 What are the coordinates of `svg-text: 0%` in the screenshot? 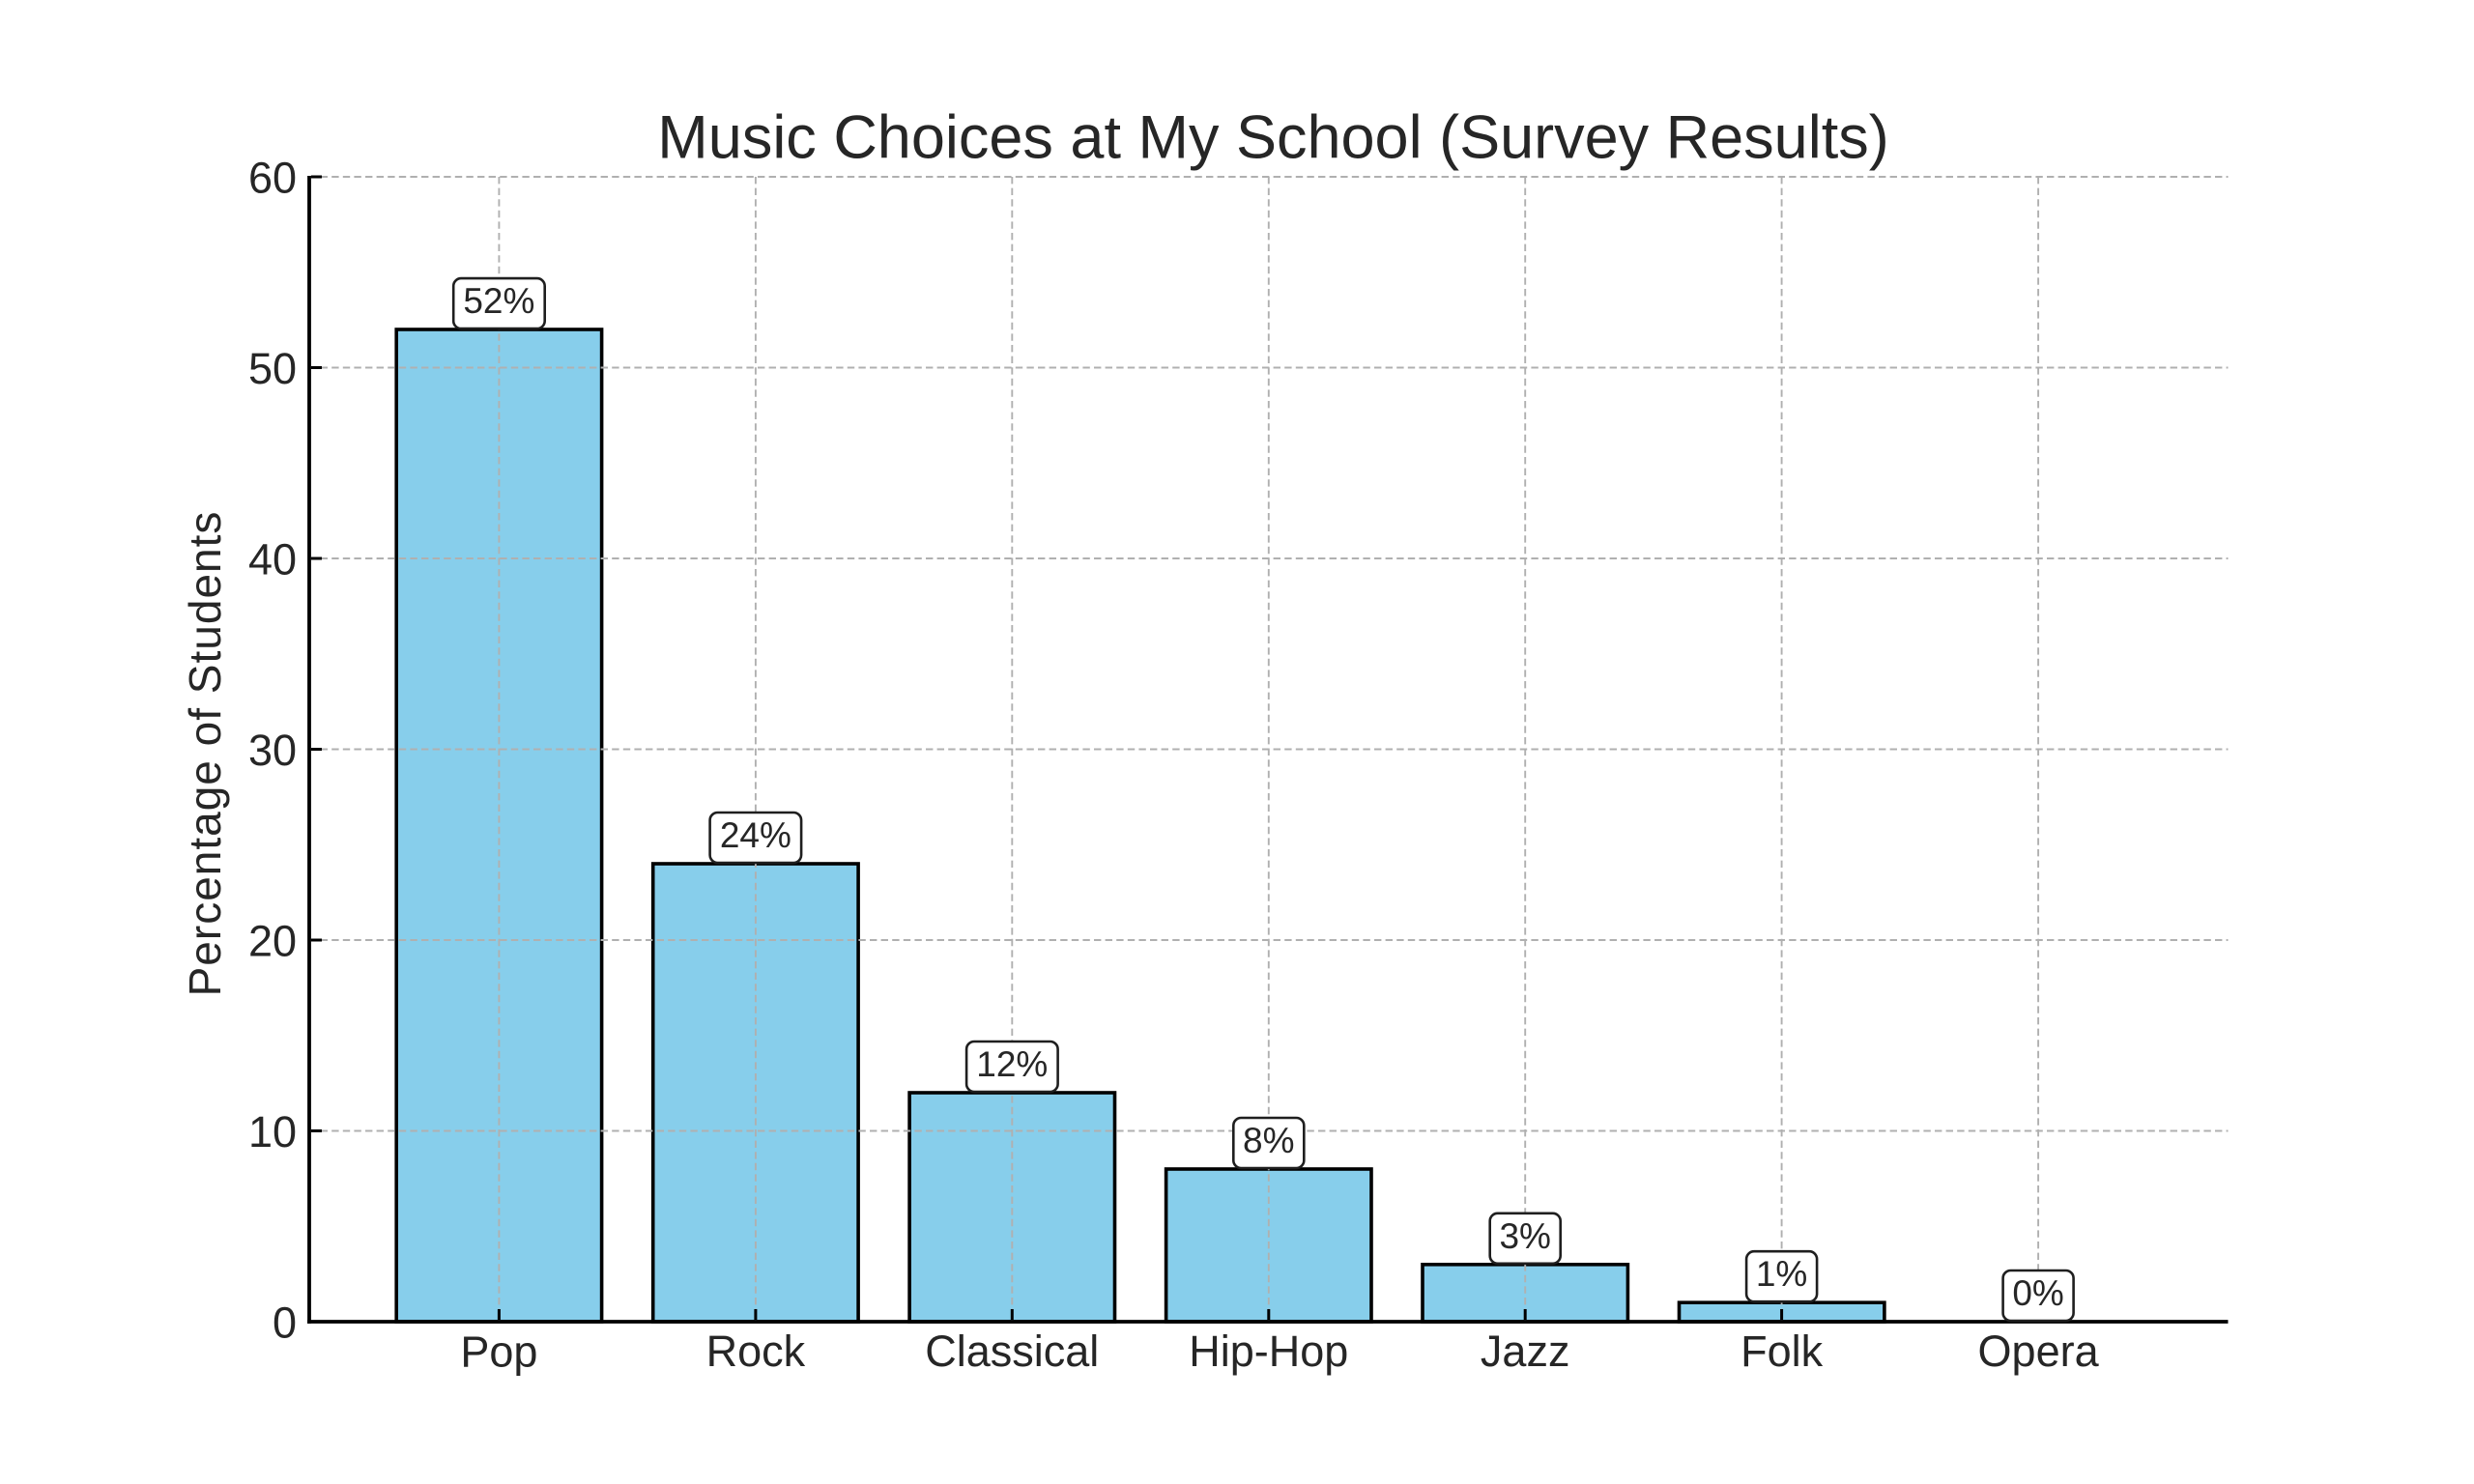 It's located at (2037, 1293).